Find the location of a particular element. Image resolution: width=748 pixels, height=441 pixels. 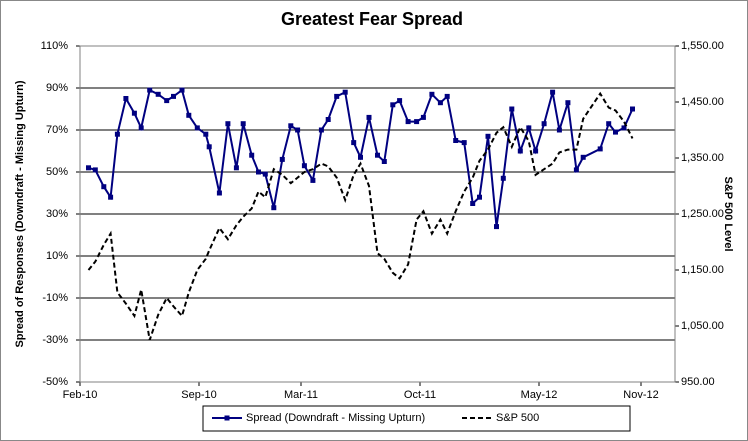

y-tick-label: 90% is located at coordinates (57, 88).